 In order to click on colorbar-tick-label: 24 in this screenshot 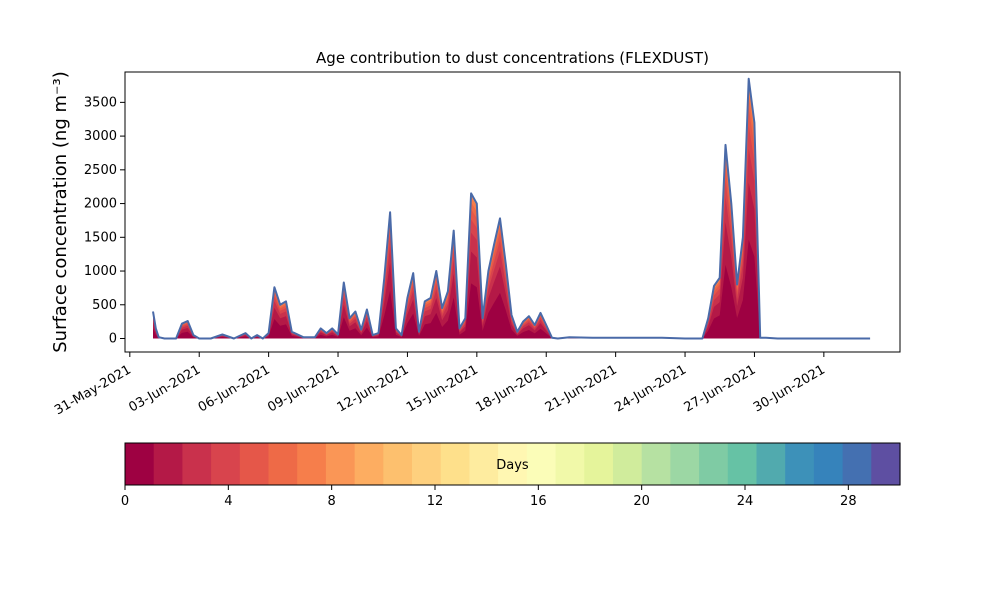, I will do `click(745, 501)`.